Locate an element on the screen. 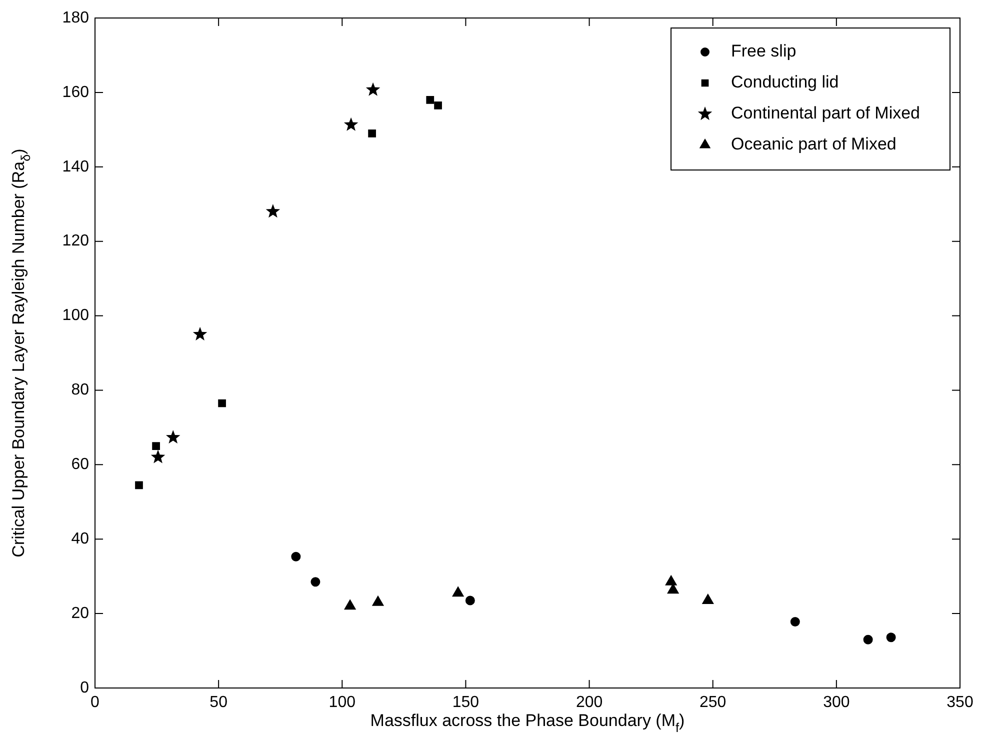 Image resolution: width=985 pixels, height=733 pixels. y-tick-label: 60 is located at coordinates (80, 465).